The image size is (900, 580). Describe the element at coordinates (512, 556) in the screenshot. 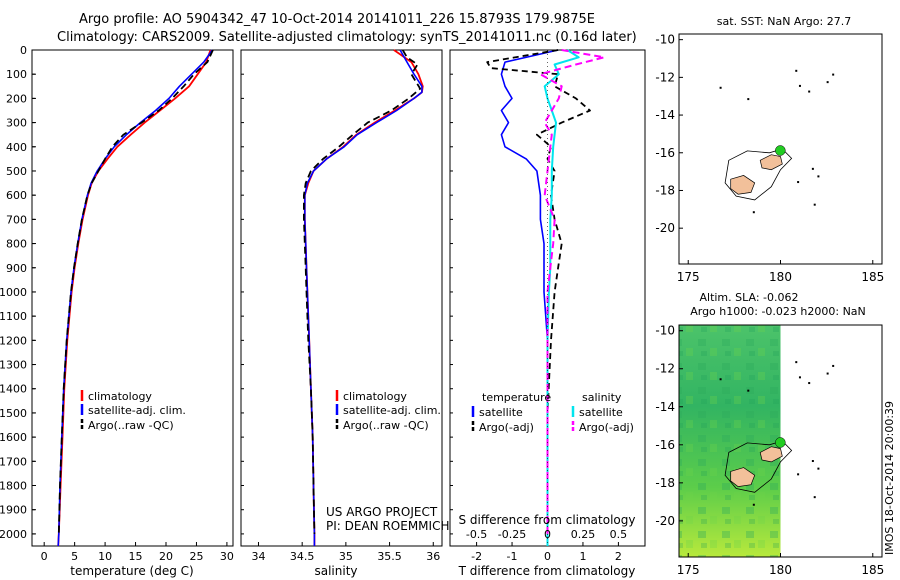

I see `difference-xtick-label: -1` at that location.